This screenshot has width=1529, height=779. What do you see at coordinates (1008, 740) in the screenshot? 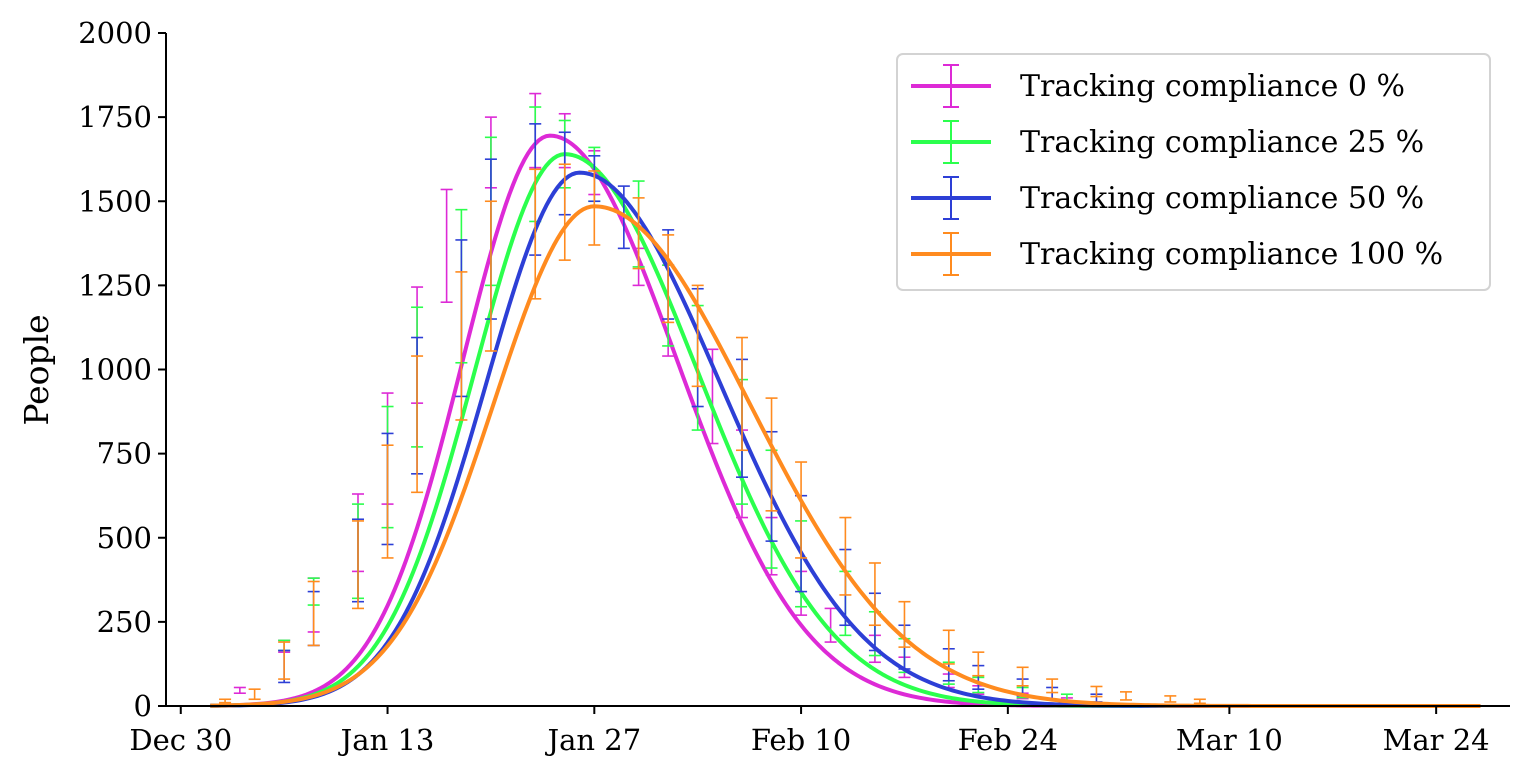
I see `x-tick-label: Feb 24` at bounding box center [1008, 740].